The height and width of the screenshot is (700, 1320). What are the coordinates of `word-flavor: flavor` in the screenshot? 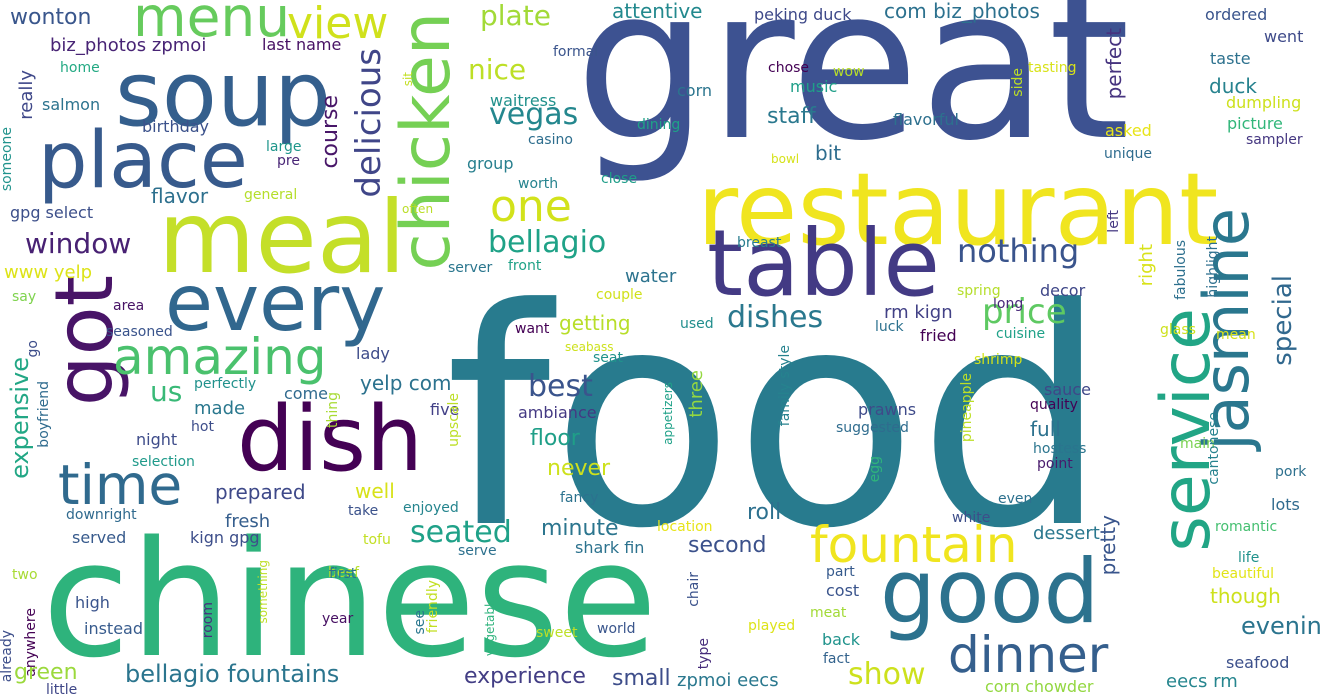 It's located at (180, 196).